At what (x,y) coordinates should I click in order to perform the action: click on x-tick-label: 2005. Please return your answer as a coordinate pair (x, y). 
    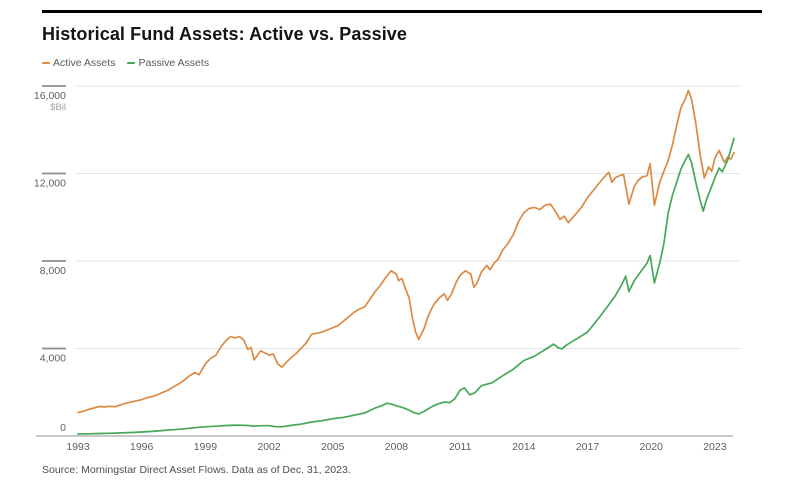
    Looking at the image, I should click on (333, 447).